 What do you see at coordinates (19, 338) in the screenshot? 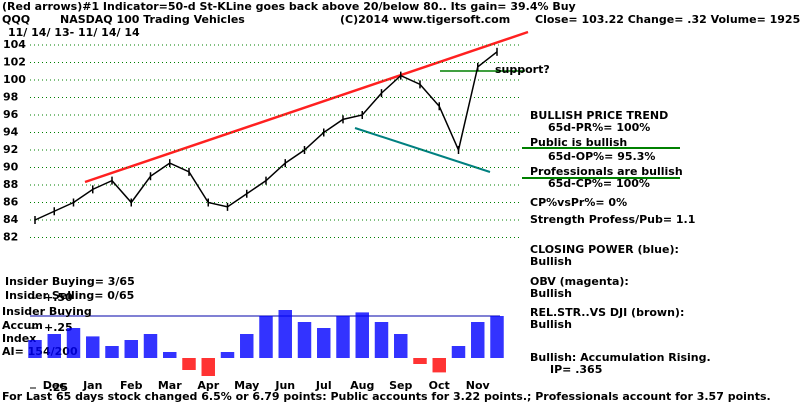
I see `left-note: Index` at bounding box center [19, 338].